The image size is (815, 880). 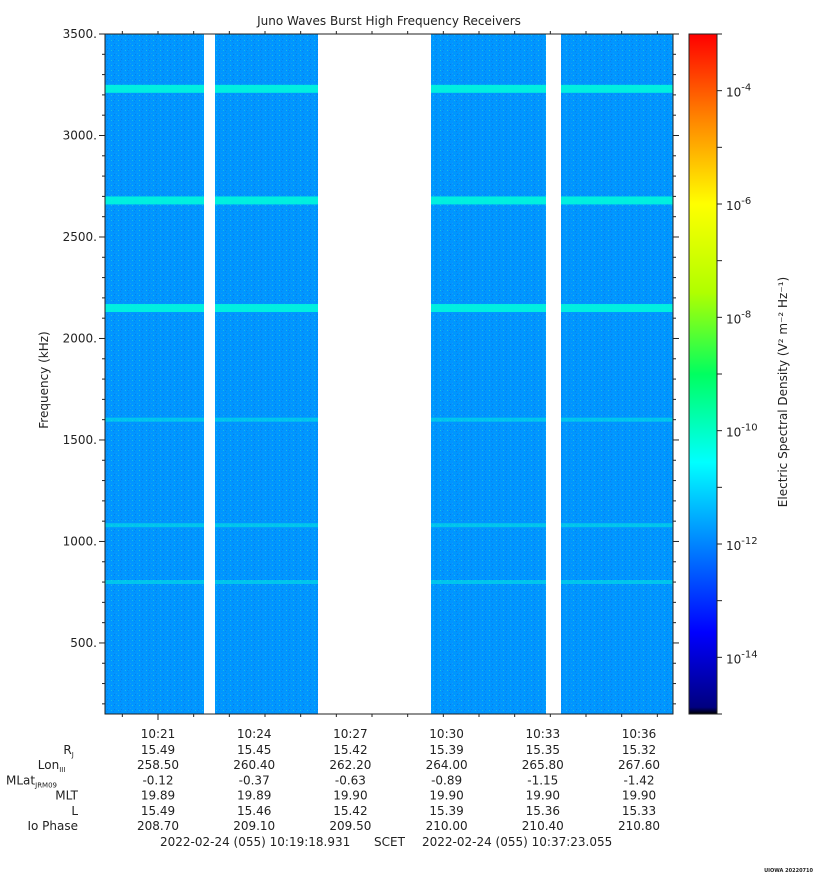 What do you see at coordinates (738, 91) in the screenshot?
I see `colorbar-tick-label: 10⁻⁴` at bounding box center [738, 91].